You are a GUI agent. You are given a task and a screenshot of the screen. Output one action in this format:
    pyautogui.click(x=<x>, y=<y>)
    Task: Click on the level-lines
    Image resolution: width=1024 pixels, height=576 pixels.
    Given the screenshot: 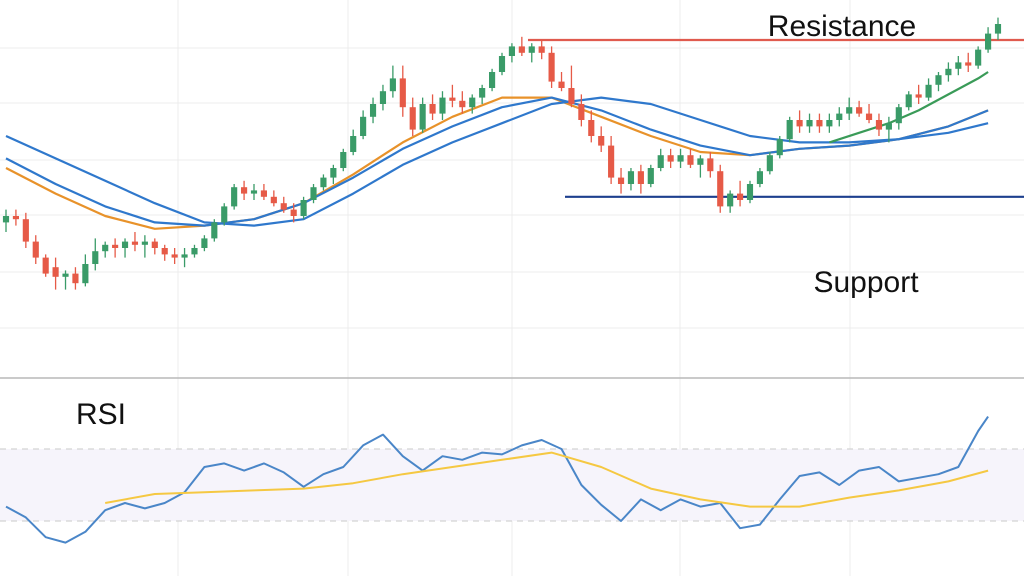 What is the action you would take?
    pyautogui.click(x=776, y=118)
    